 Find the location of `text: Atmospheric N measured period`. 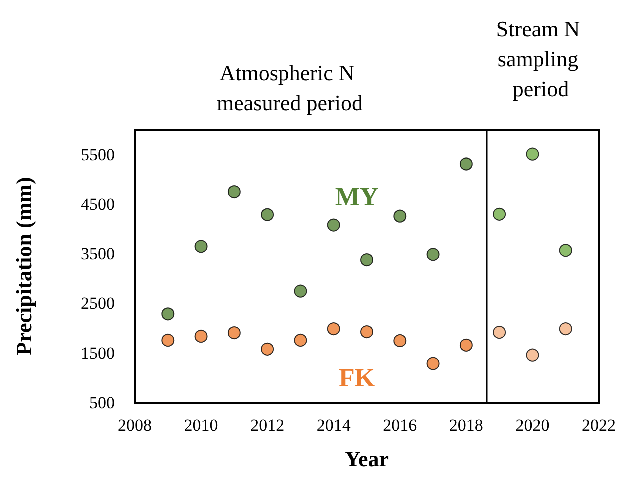

text: Atmospheric N measured period is located at coordinates (290, 88).